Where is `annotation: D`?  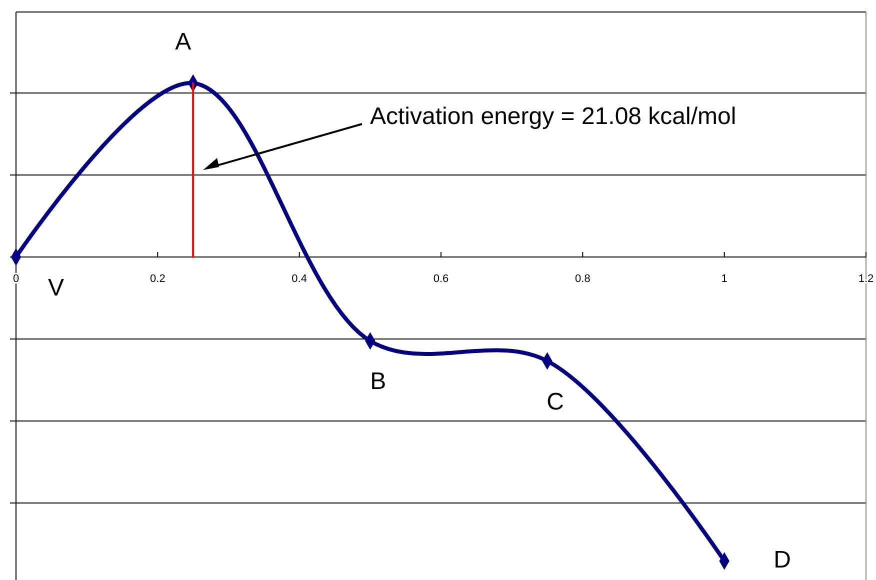 annotation: D is located at coordinates (783, 560).